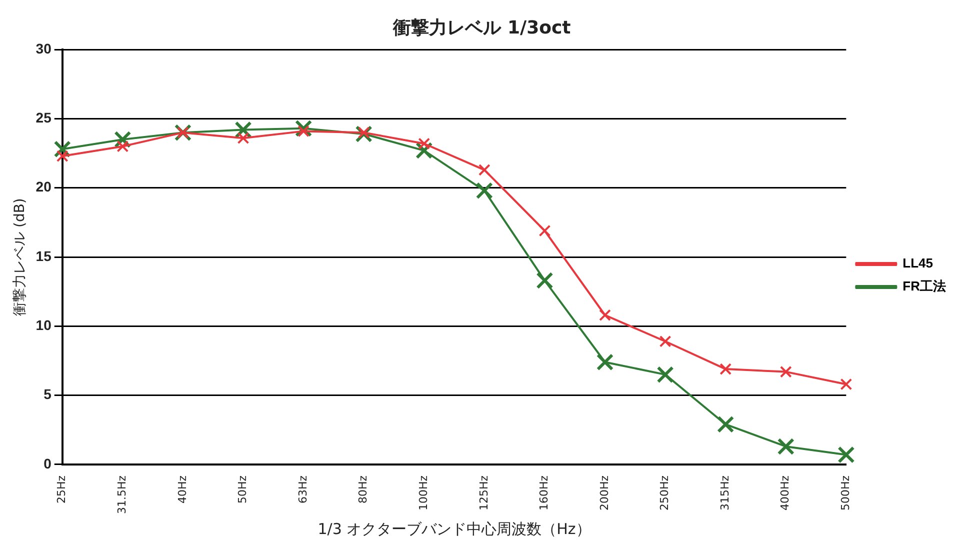 This screenshot has width=974, height=551. What do you see at coordinates (785, 493) in the screenshot?
I see `x-tick-label: 400Hz` at bounding box center [785, 493].